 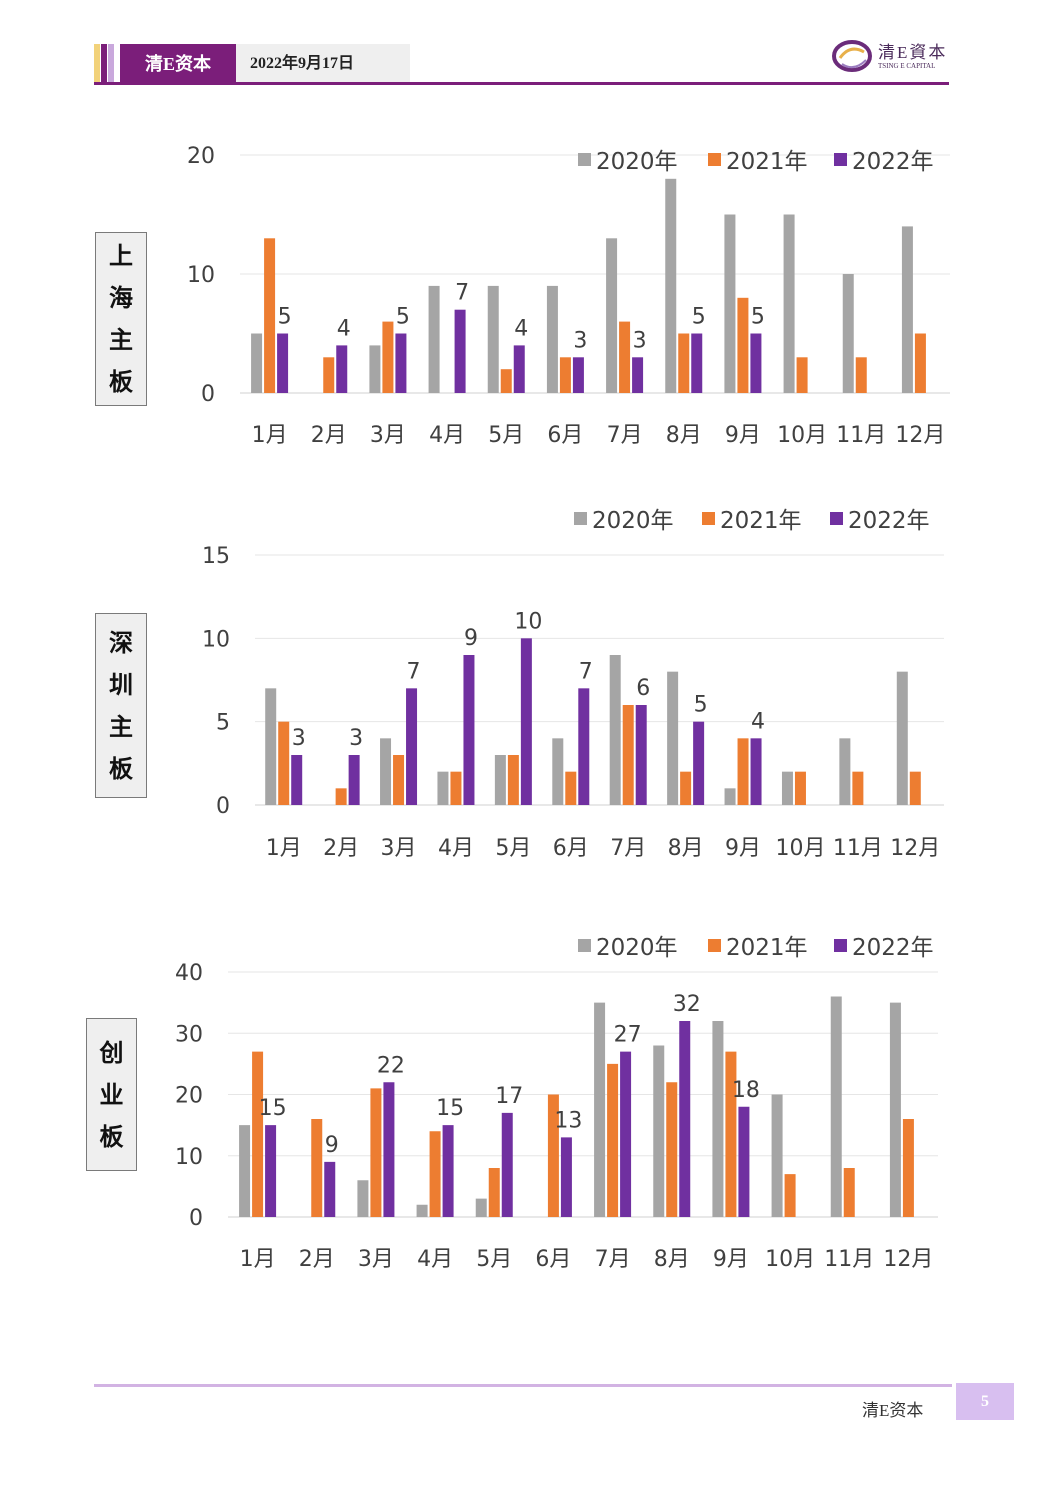 What do you see at coordinates (920, 435) in the screenshot?
I see `x-tick-label: 12月` at bounding box center [920, 435].